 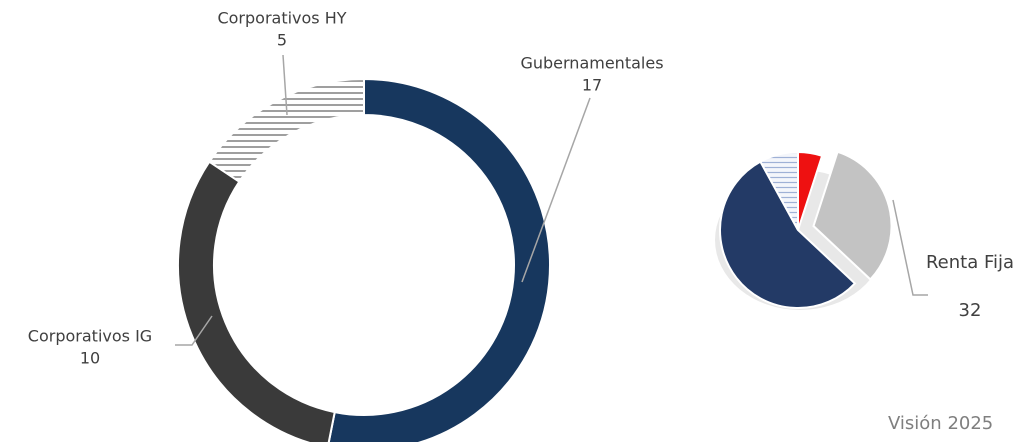 What do you see at coordinates (940, 423) in the screenshot?
I see `footer: Visión 2025` at bounding box center [940, 423].